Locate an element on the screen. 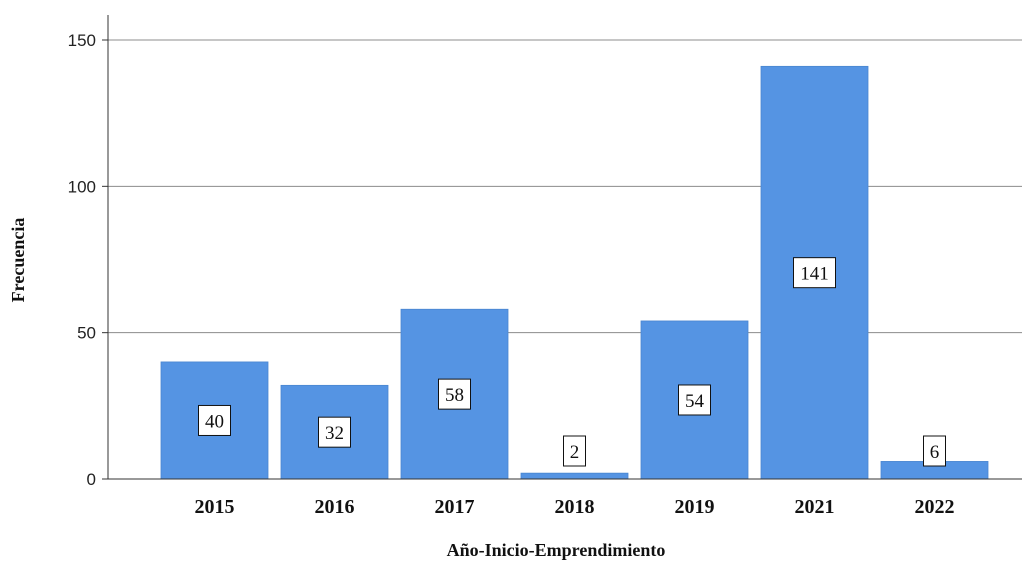 The height and width of the screenshot is (572, 1027). data-label: 141 is located at coordinates (814, 274).